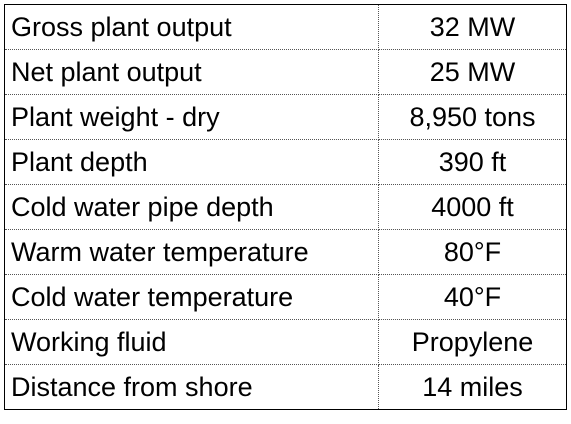 The image size is (571, 424). Describe the element at coordinates (191, 117) in the screenshot. I see `row-label: Plant weight - dry` at that location.